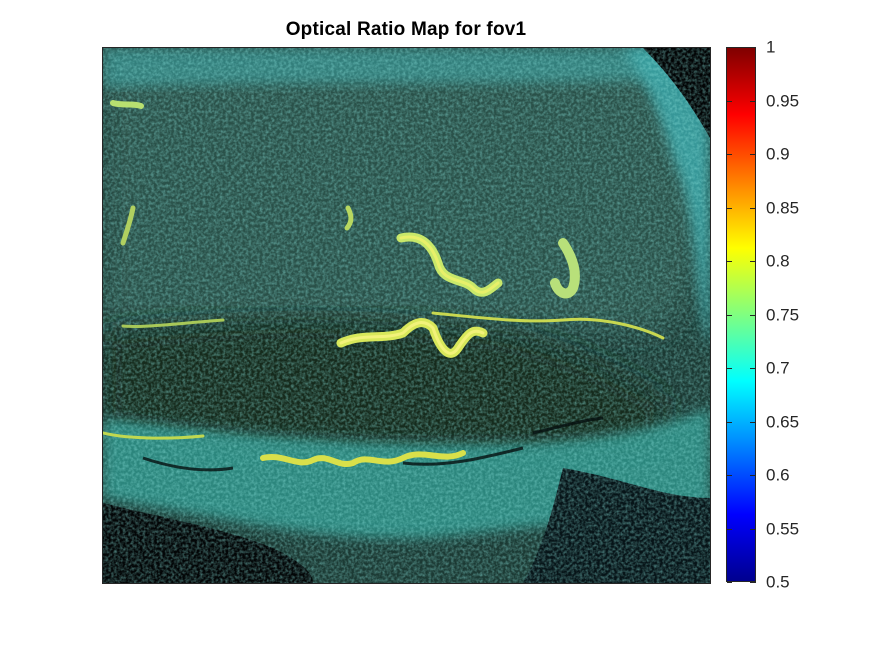 Image resolution: width=875 pixels, height=656 pixels. I want to click on colorbar-tick-label: 0.85, so click(783, 208).